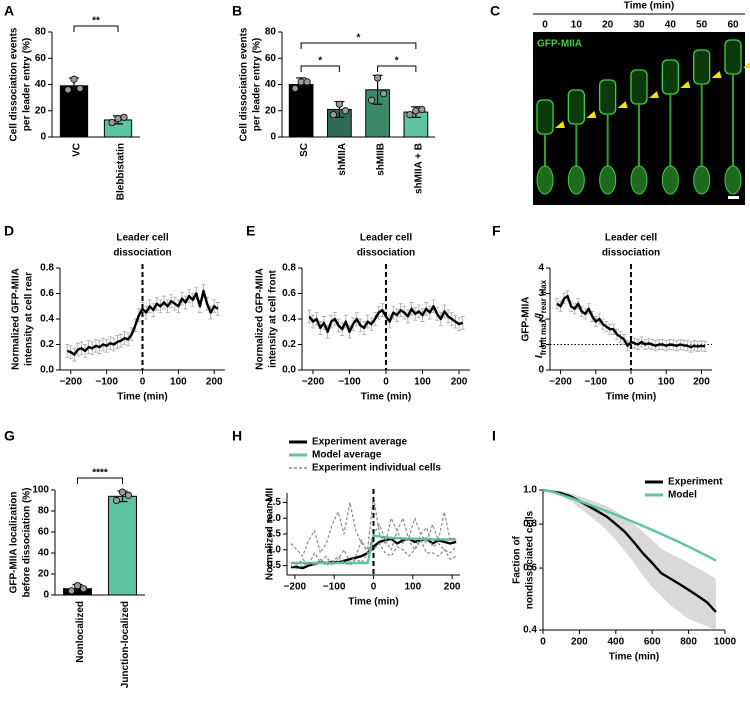 Image resolution: width=750 pixels, height=703 pixels. I want to click on x-tick-label: 800, so click(688, 642).